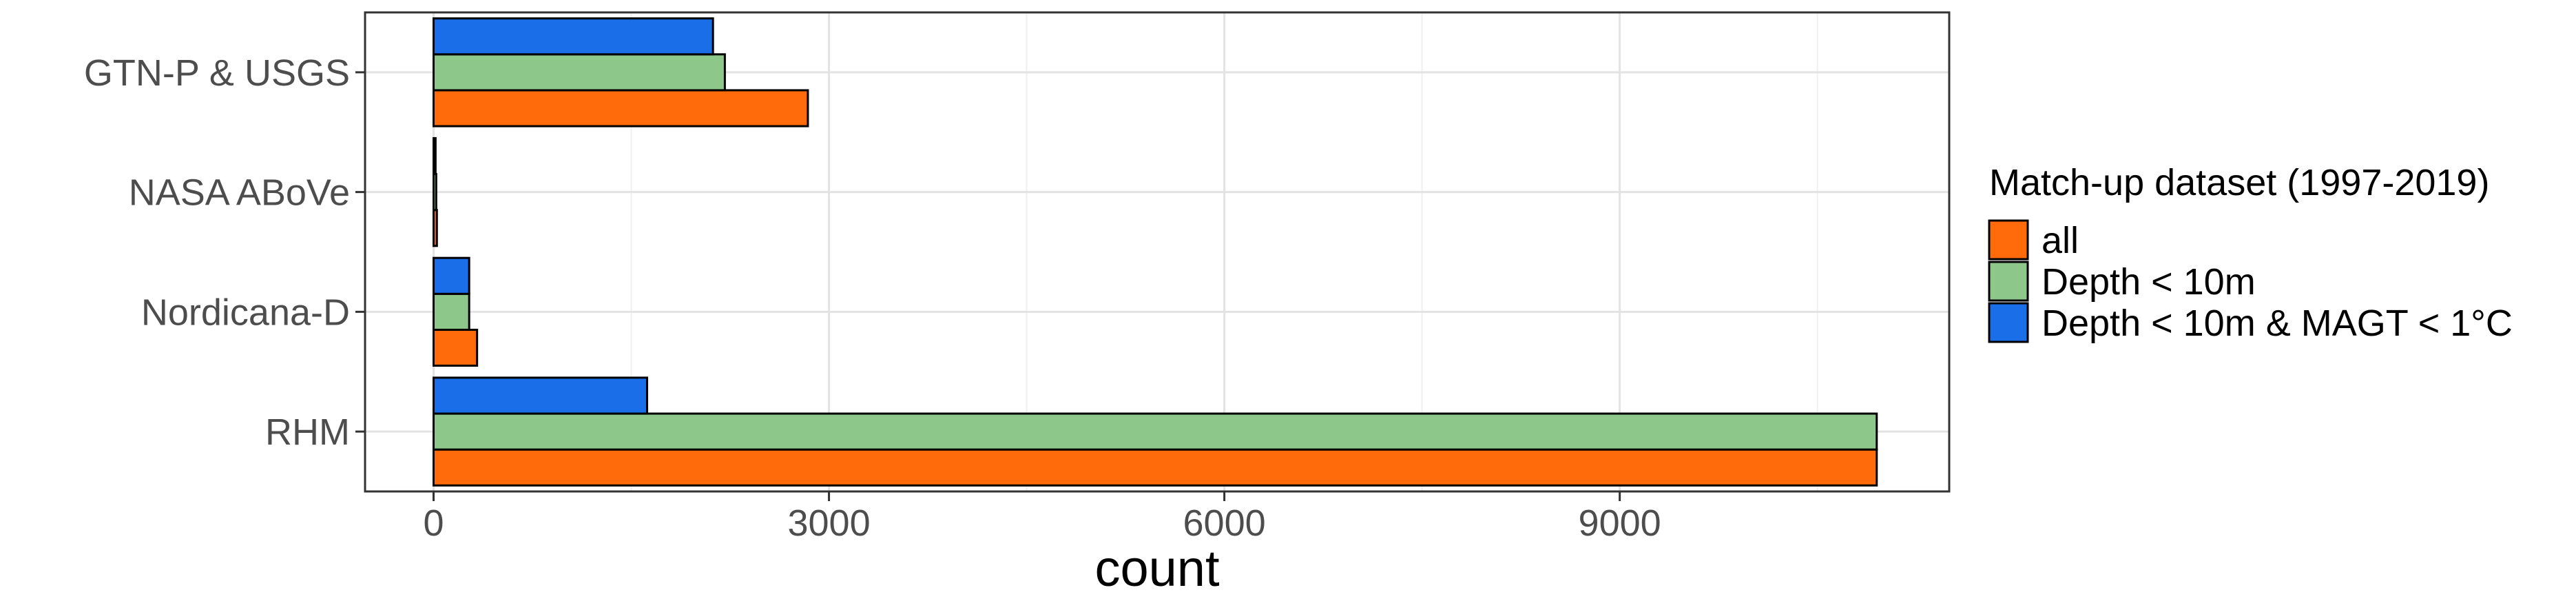 Image resolution: width=2576 pixels, height=610 pixels. What do you see at coordinates (2060, 240) in the screenshot?
I see `legend-label: all` at bounding box center [2060, 240].